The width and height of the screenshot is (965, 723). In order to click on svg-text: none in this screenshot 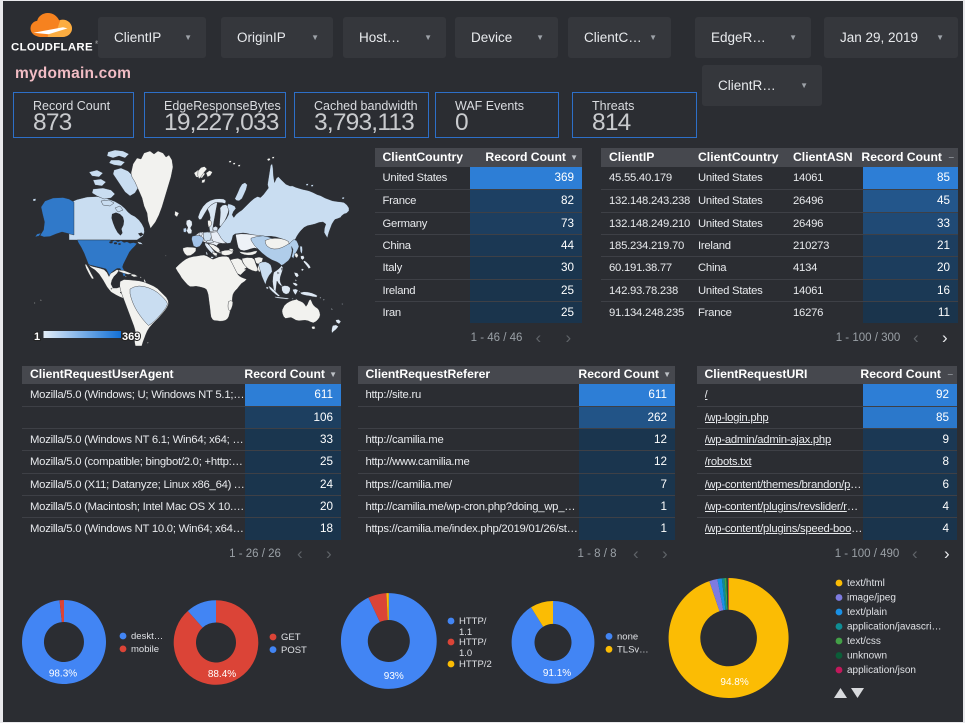, I will do `click(627, 637)`.